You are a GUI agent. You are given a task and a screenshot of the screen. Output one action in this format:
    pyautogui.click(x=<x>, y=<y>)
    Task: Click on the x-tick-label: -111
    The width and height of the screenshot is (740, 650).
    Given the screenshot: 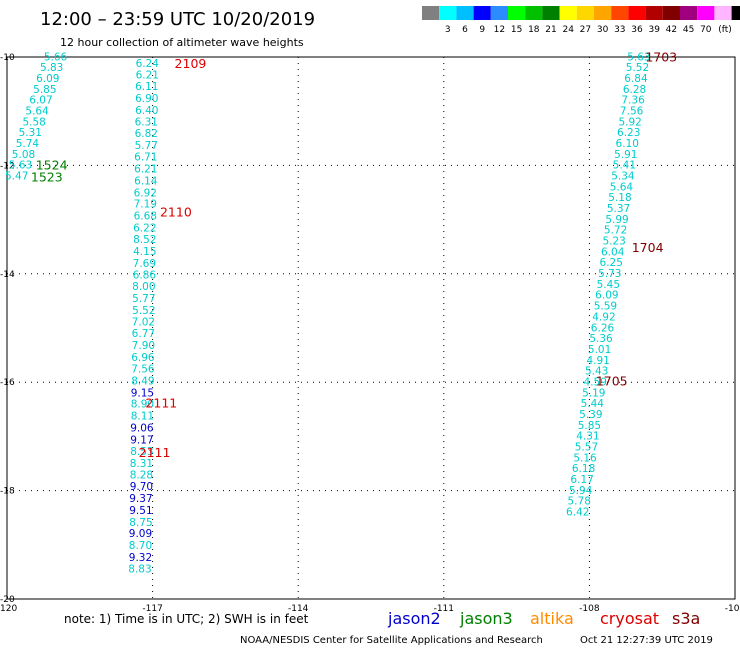 What is the action you would take?
    pyautogui.click(x=444, y=609)
    